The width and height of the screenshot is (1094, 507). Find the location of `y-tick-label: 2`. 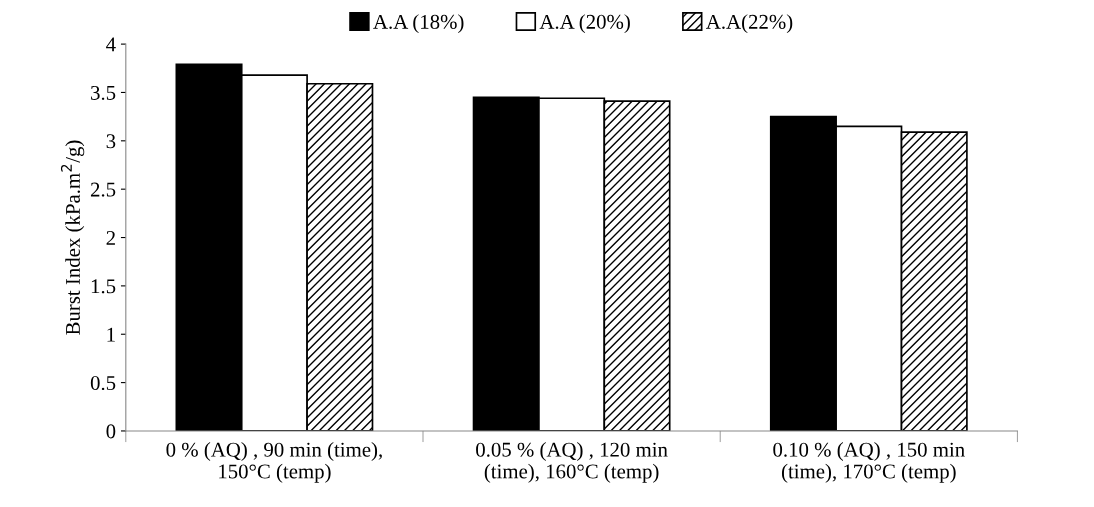

y-tick-label: 2 is located at coordinates (110, 237).